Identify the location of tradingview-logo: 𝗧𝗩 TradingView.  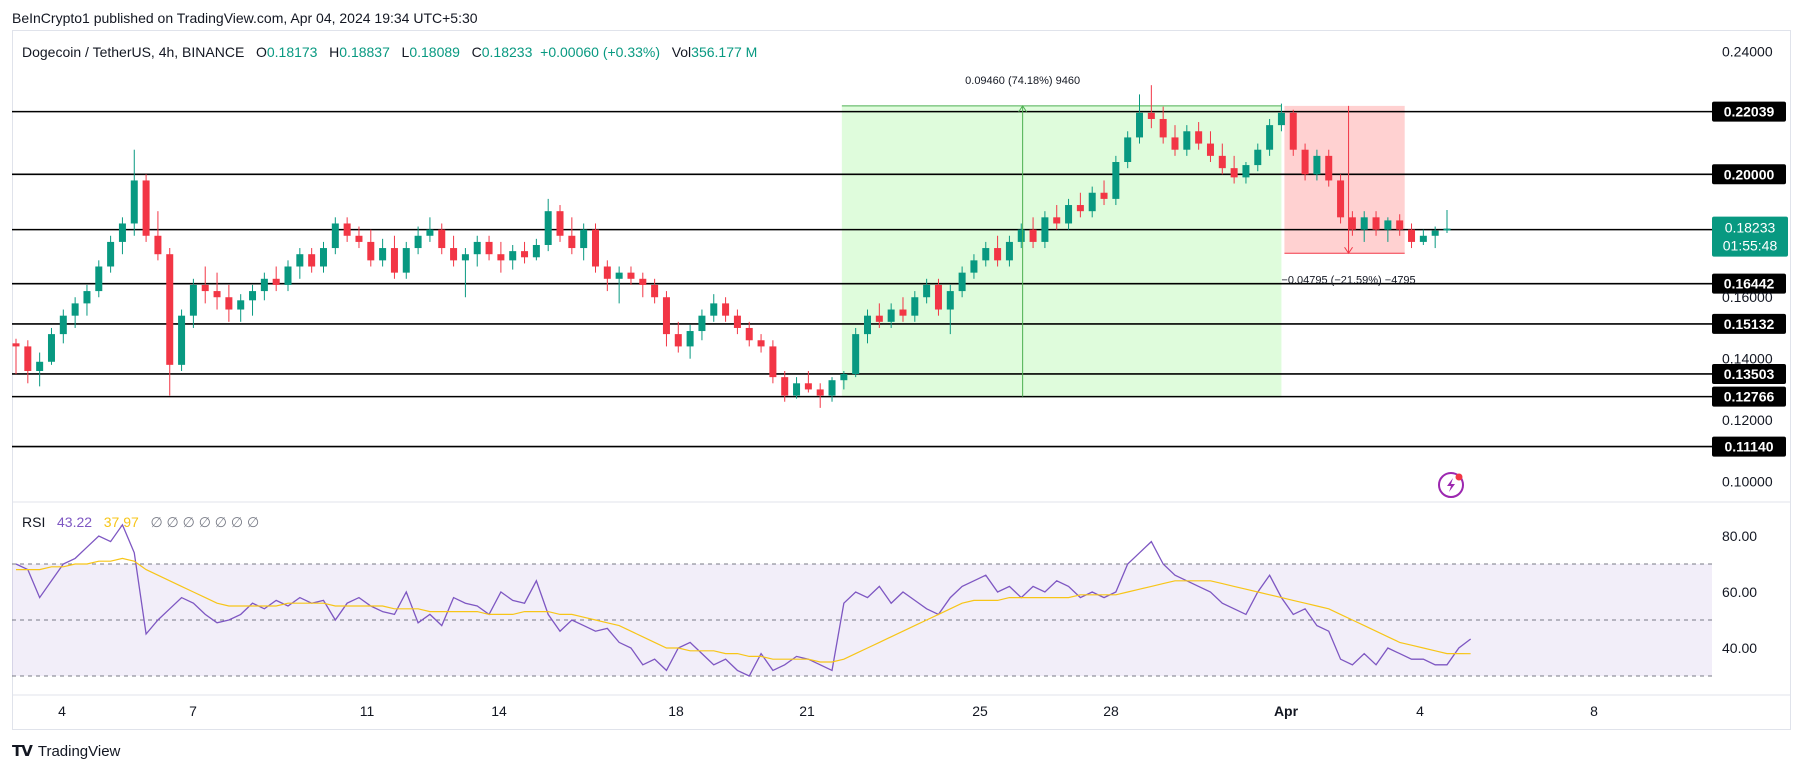
(66, 751).